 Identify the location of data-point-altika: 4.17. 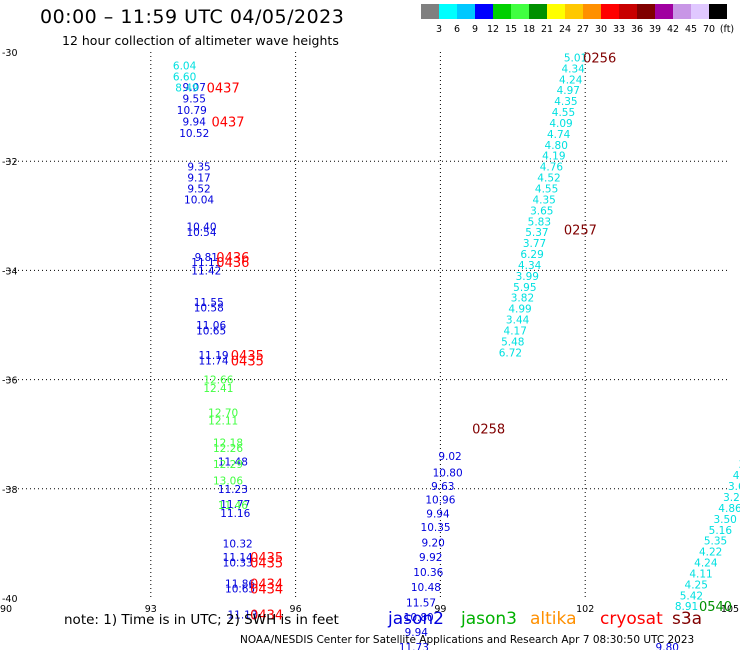
(515, 331).